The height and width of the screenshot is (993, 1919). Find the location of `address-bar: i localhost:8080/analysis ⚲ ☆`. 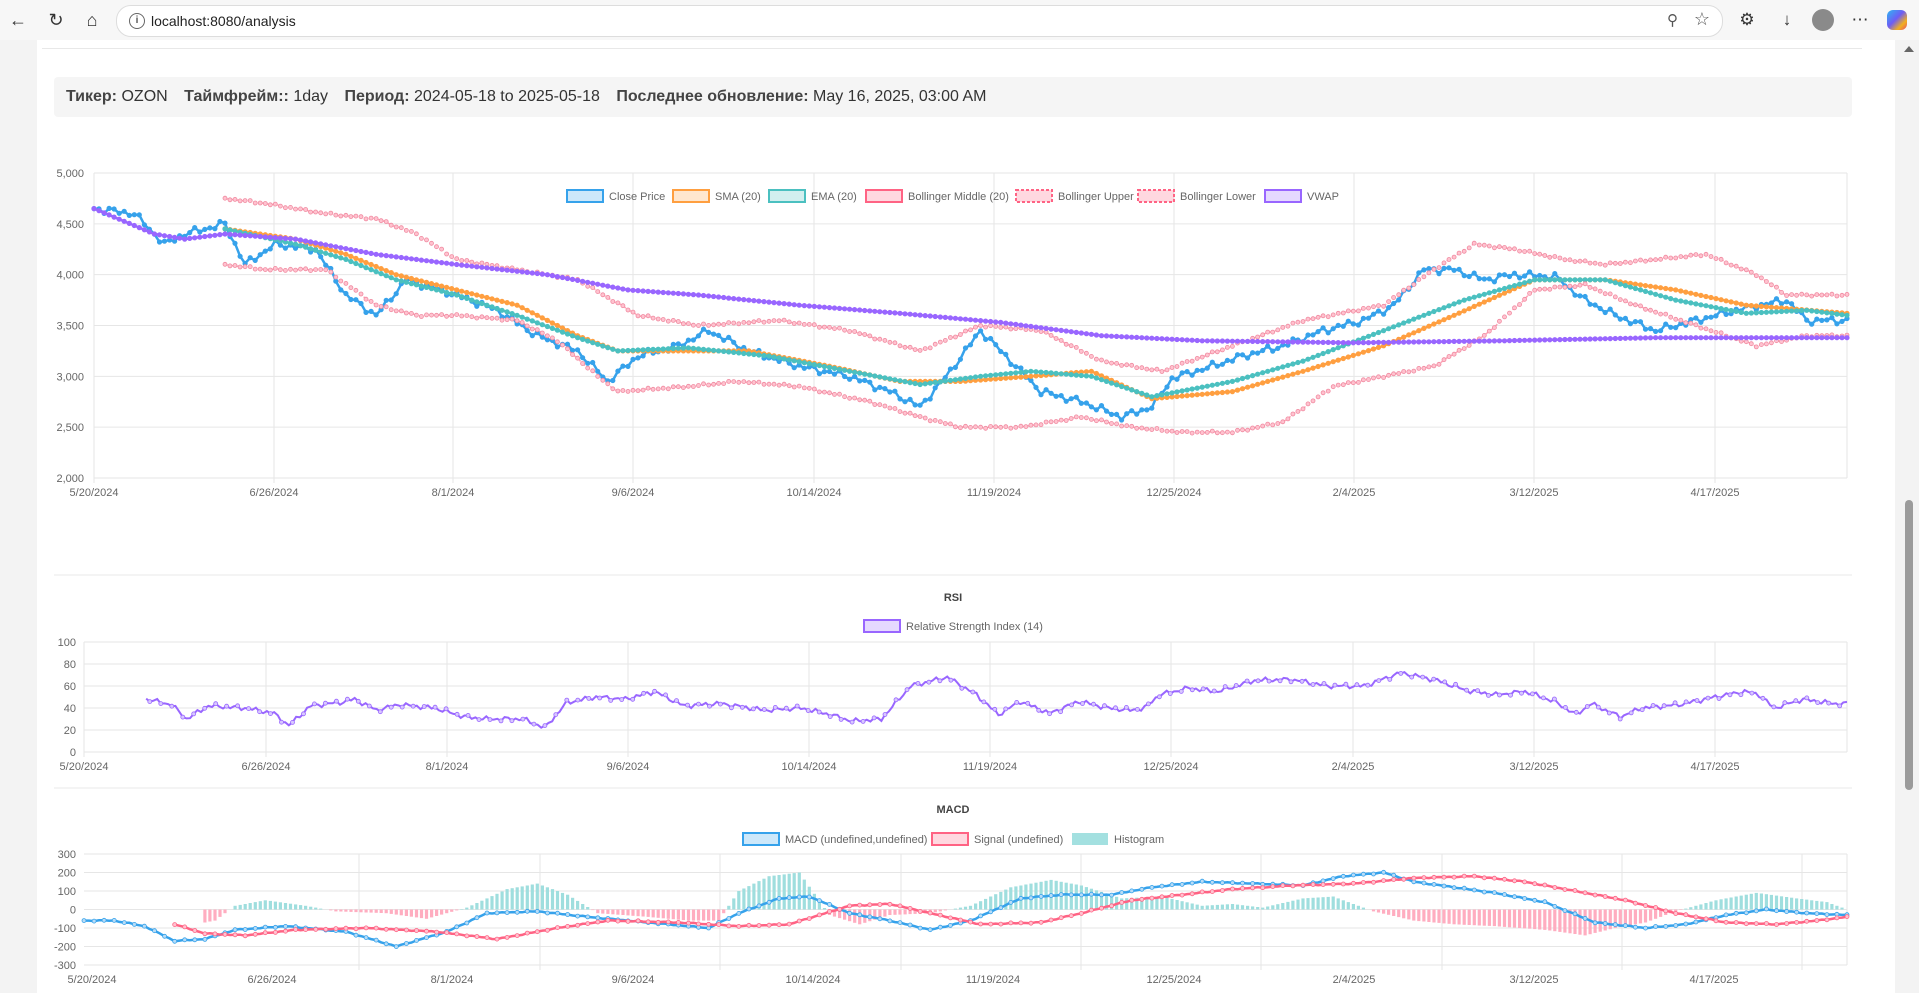

address-bar: i localhost:8080/analysis ⚲ ☆ is located at coordinates (919, 21).